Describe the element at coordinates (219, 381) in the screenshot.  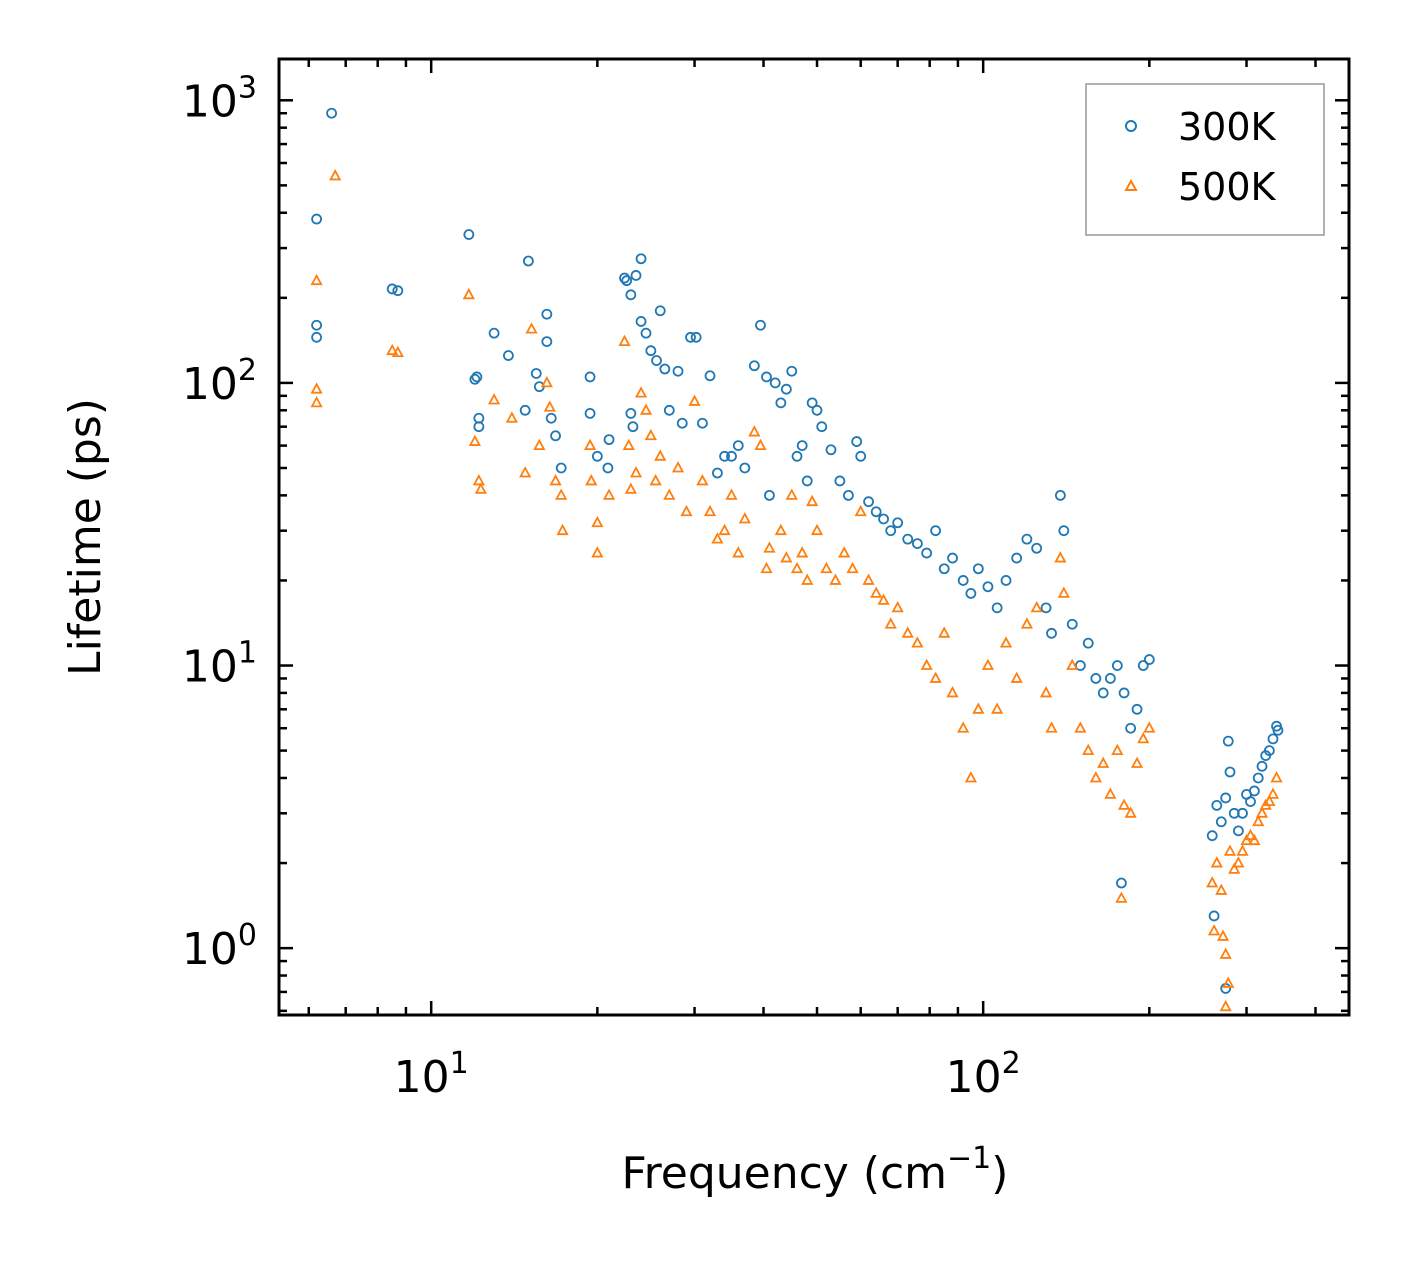
I see `y-tick-label: 10²` at that location.